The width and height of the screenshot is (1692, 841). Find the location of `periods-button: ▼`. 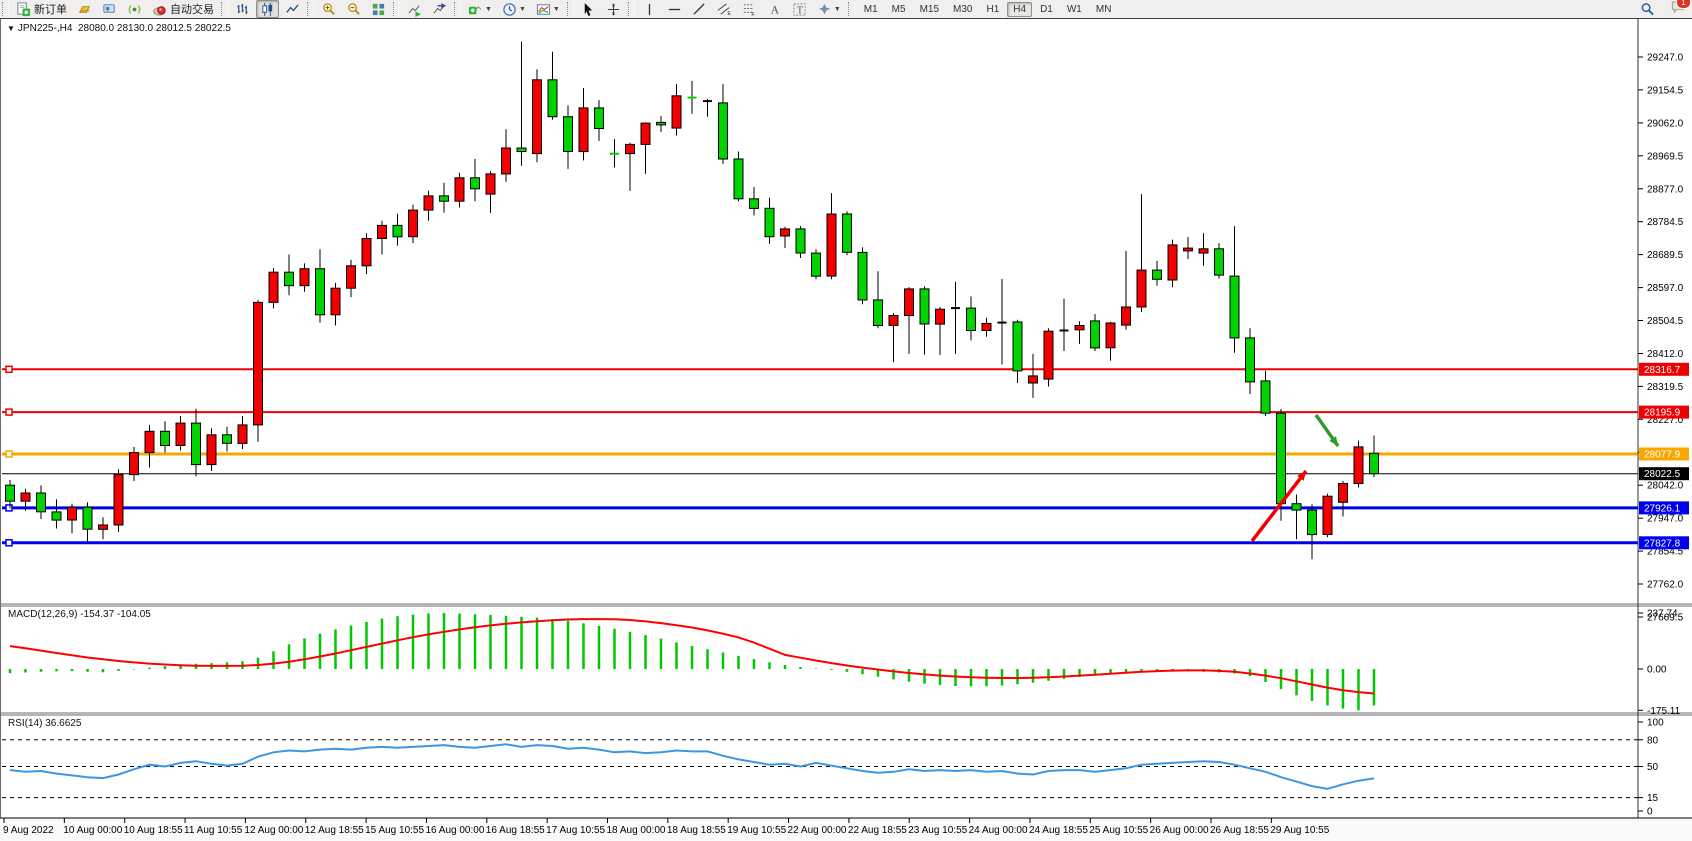

periods-button: ▼ is located at coordinates (514, 9).